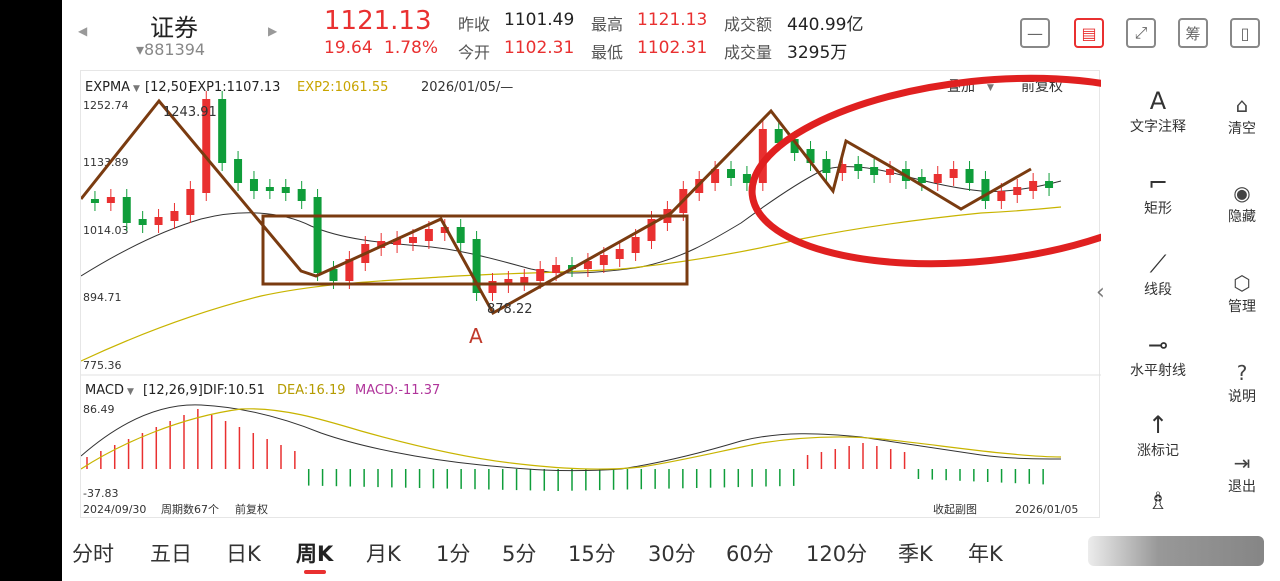  Describe the element at coordinates (1158, 501) in the screenshot. I see `tool-more: ♗` at that location.